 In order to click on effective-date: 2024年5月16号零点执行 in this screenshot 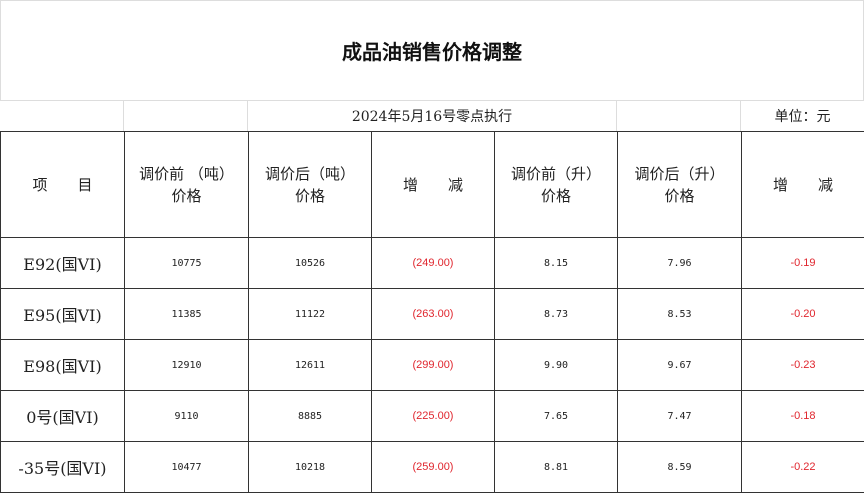, I will do `click(432, 115)`.